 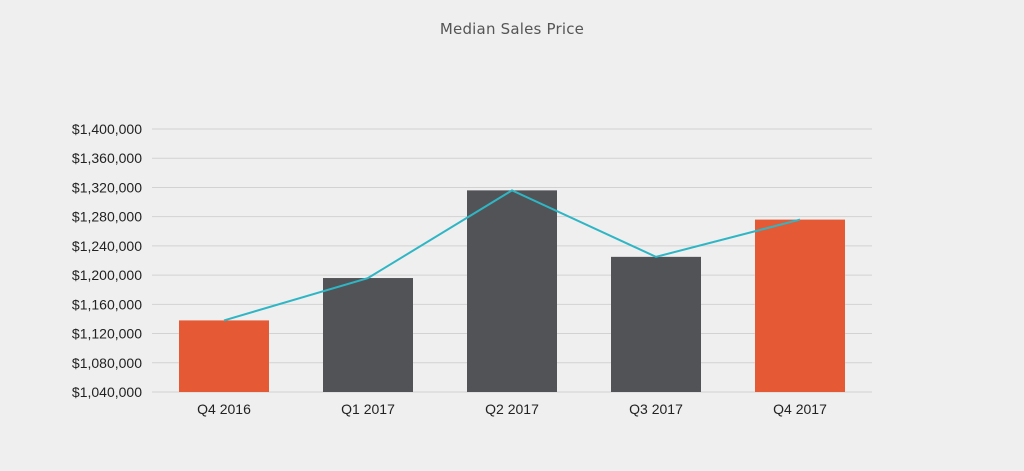 What do you see at coordinates (656, 409) in the screenshot?
I see `x-tick-label: Q3 2017` at bounding box center [656, 409].